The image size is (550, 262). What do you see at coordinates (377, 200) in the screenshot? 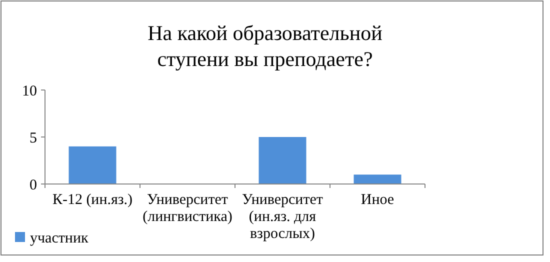
I see `x-tick-label: Иное` at bounding box center [377, 200].